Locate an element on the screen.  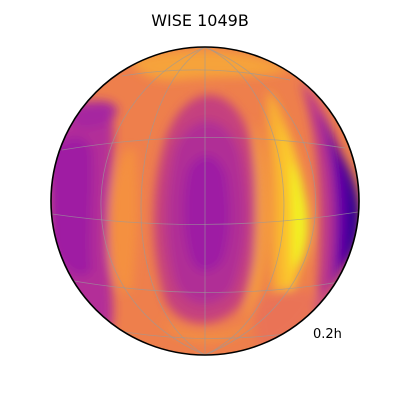
longitude-line is located at coordinates (173, 201).